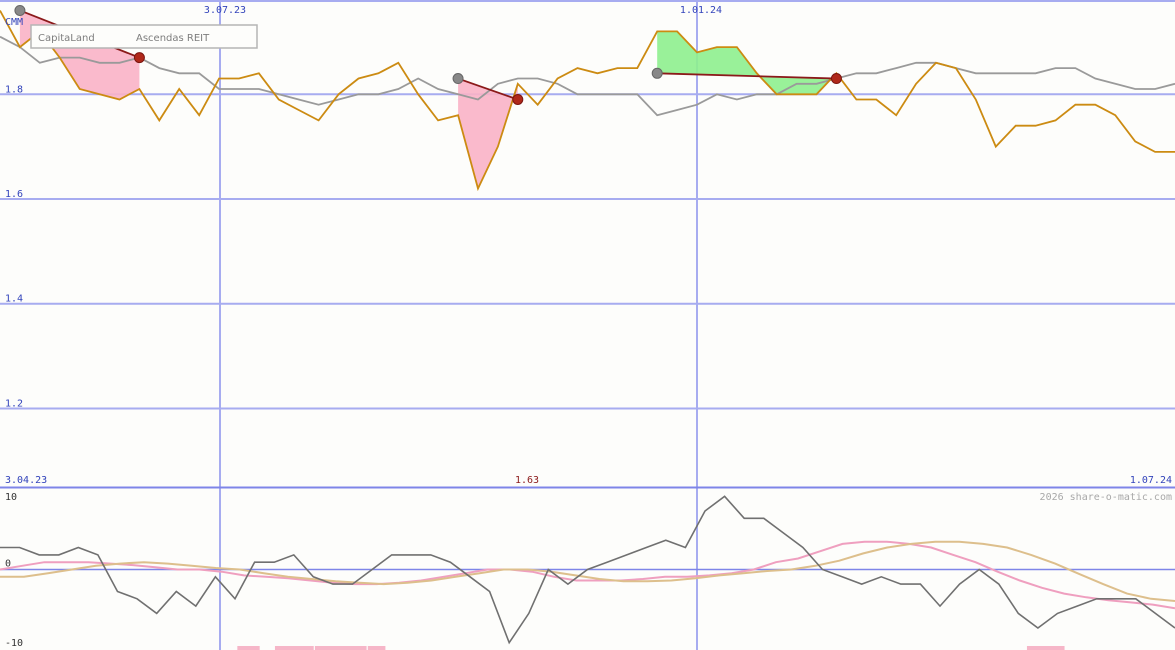 This screenshot has width=1175, height=650. I want to click on legend-box, so click(144, 36).